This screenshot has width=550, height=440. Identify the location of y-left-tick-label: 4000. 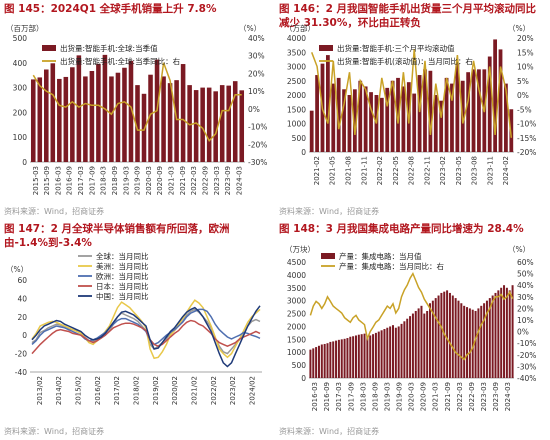
(296, 38).